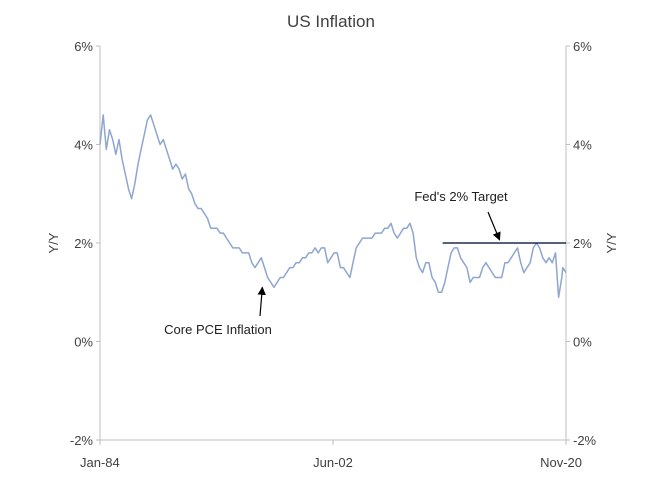  What do you see at coordinates (582, 342) in the screenshot?
I see `y-tick-label-right: 0%` at bounding box center [582, 342].